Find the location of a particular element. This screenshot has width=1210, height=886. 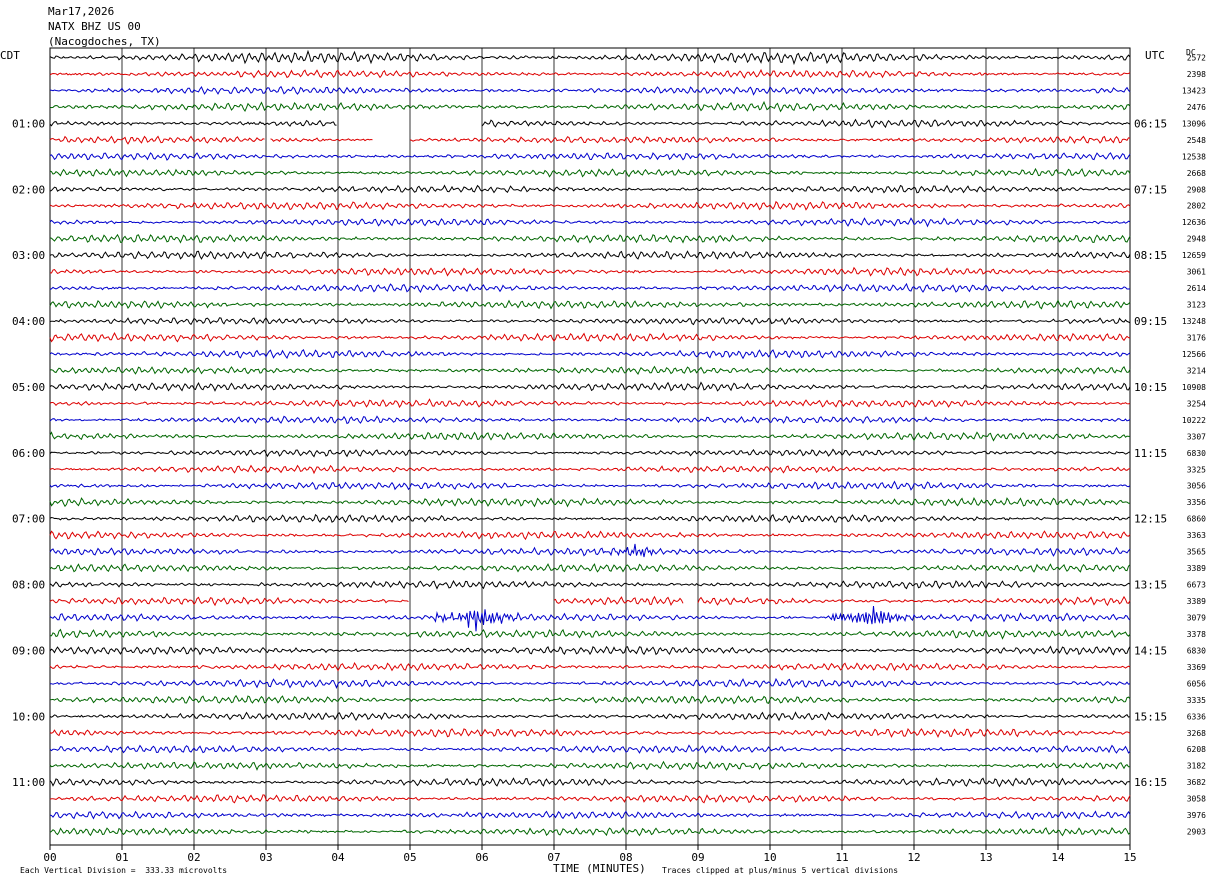

dc-offset-label: 3307 is located at coordinates (1196, 436).